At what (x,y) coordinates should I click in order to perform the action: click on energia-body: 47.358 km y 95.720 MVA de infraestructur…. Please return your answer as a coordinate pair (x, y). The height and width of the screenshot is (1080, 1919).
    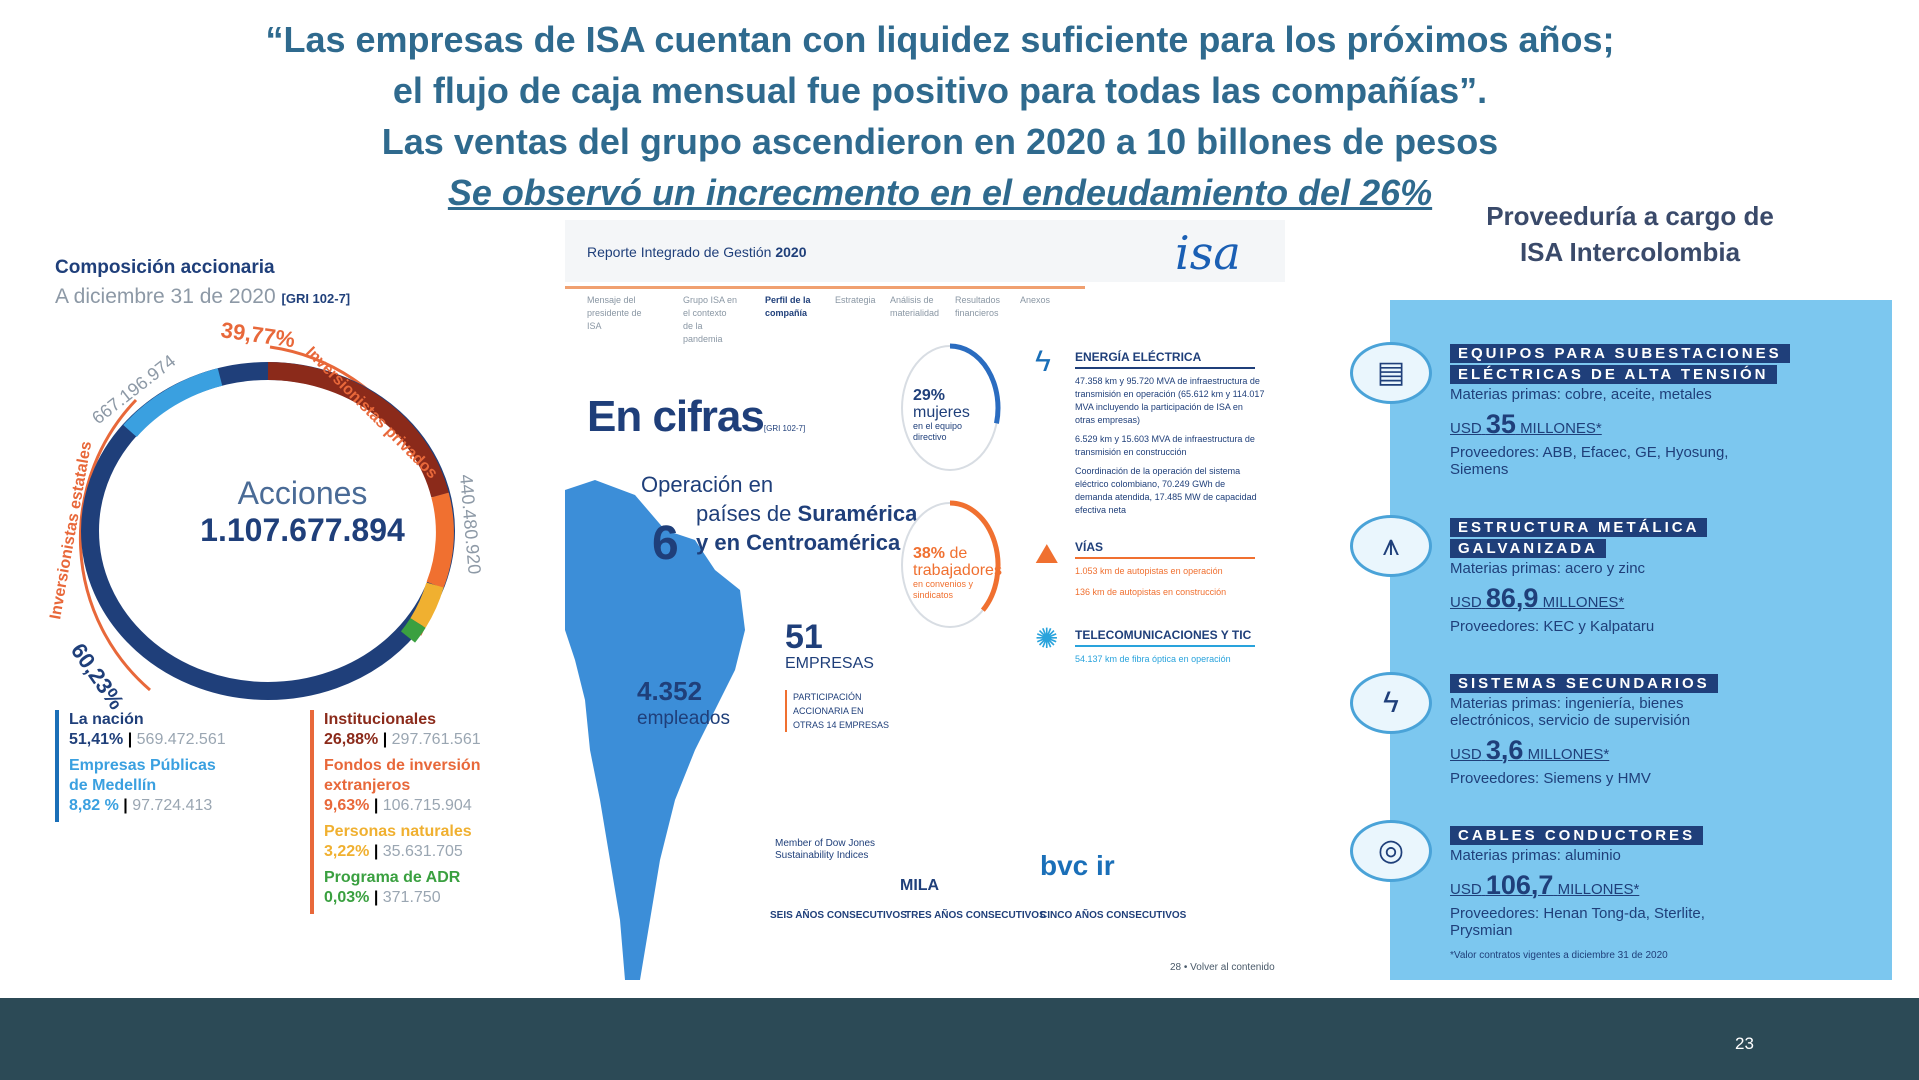
    Looking at the image, I should click on (1170, 446).